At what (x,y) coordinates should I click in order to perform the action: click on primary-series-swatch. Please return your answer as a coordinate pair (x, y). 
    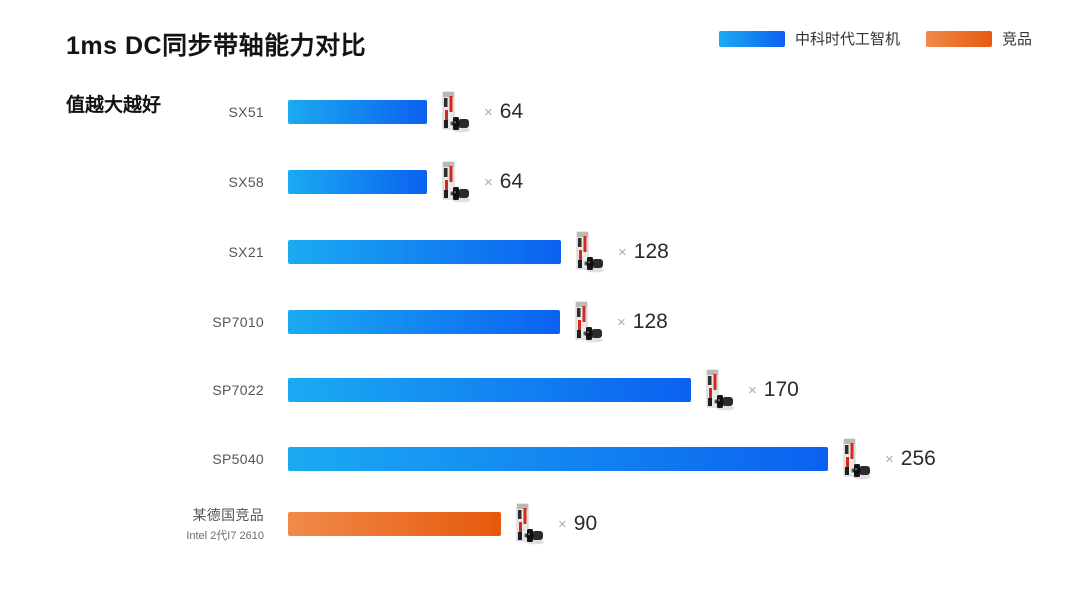
    Looking at the image, I should click on (751, 38).